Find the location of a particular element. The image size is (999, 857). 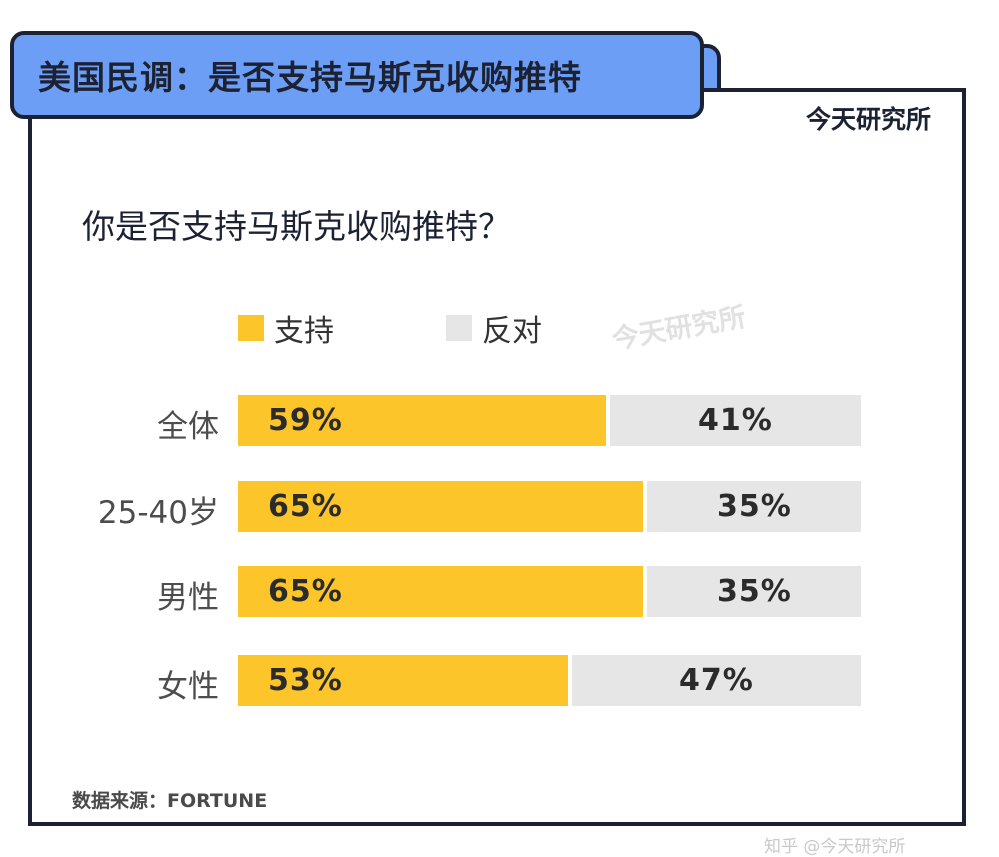

legend-swatch-support is located at coordinates (251, 328).